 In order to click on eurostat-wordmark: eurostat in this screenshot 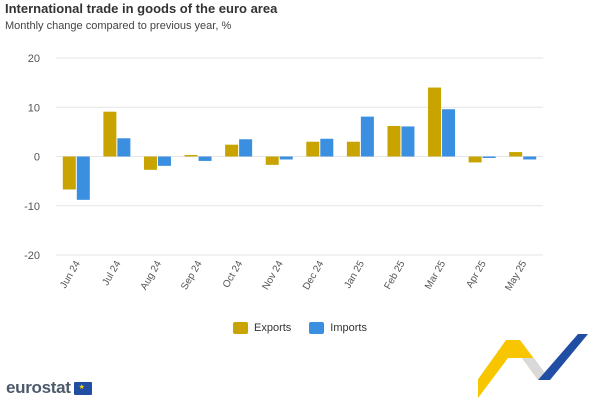, I will do `click(38, 387)`.